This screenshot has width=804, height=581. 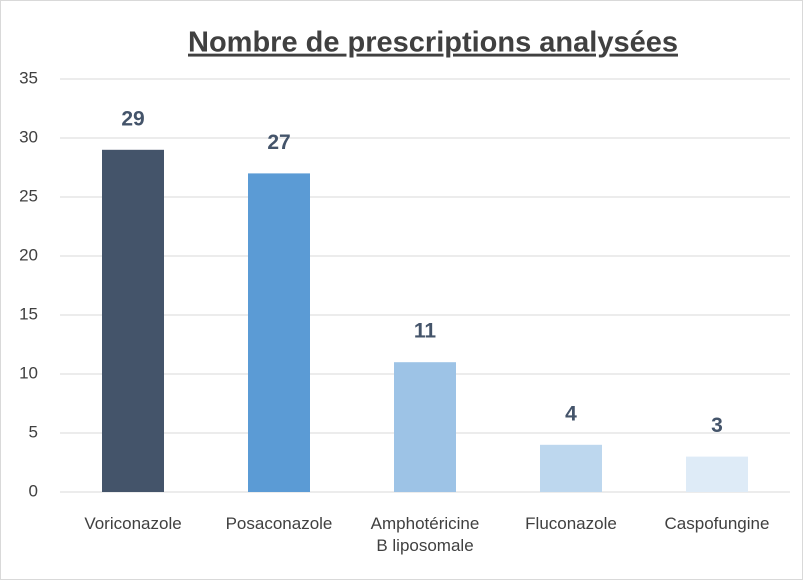 I want to click on chart-title: Nombre de prescriptions analysées, so click(x=433, y=43).